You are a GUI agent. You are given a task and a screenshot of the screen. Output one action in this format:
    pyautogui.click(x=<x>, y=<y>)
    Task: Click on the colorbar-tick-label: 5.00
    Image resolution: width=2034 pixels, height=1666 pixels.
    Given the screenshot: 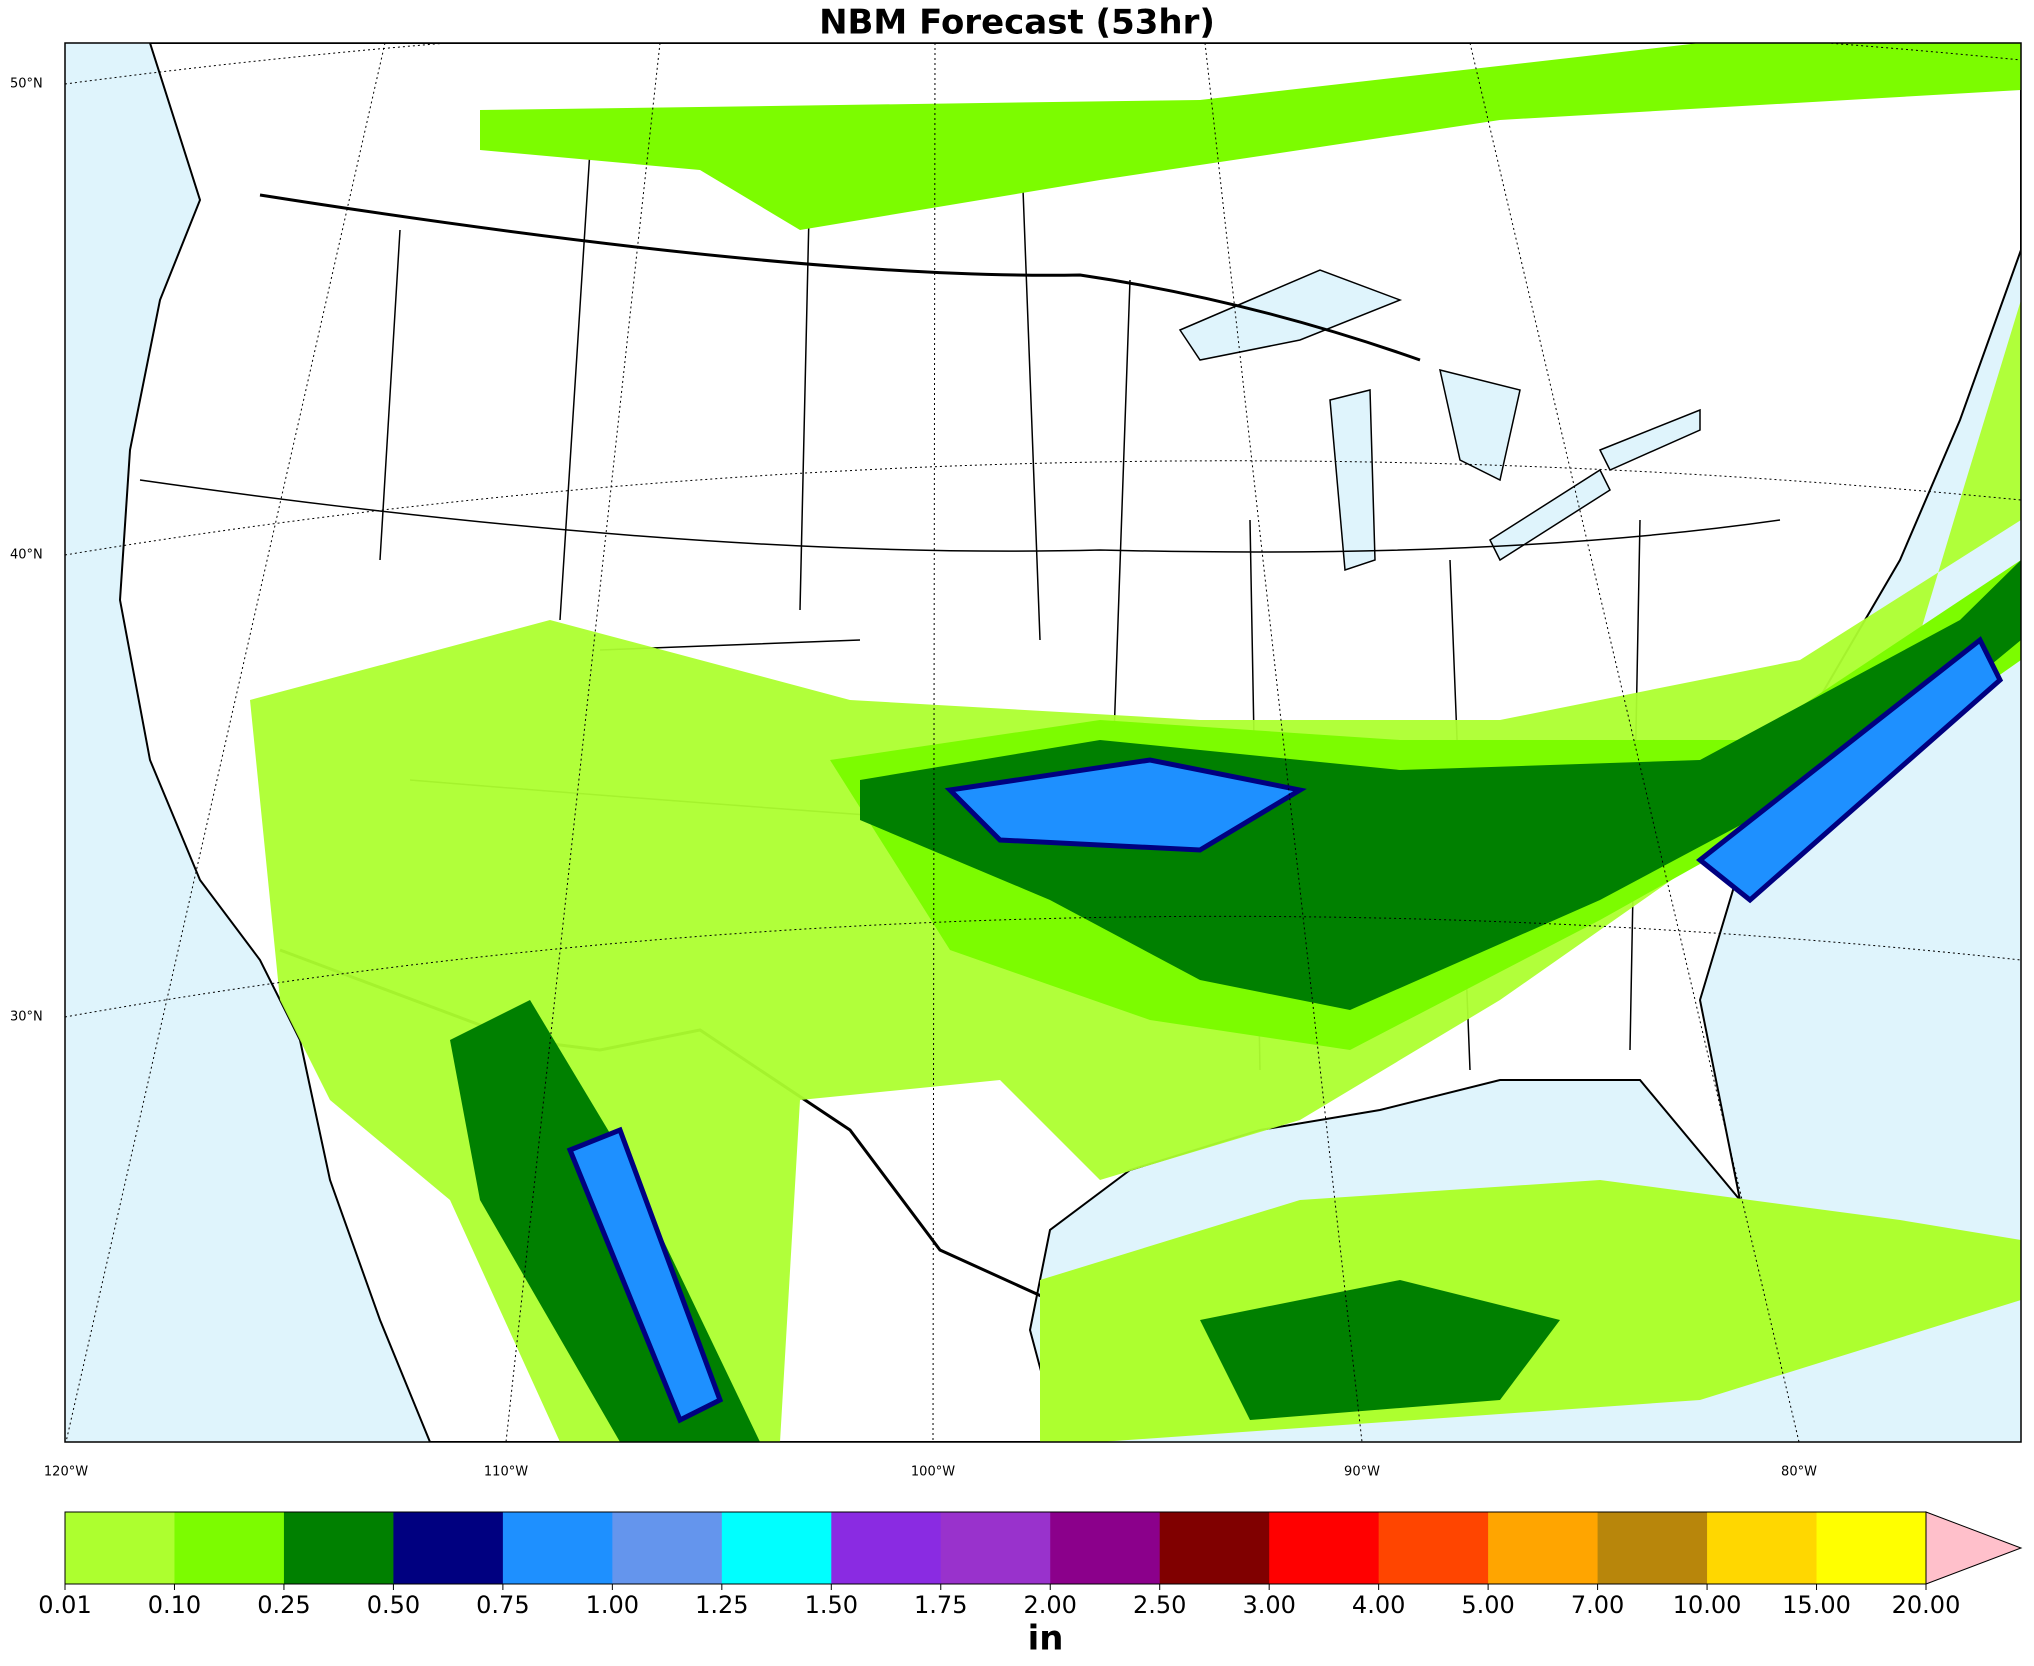 What is the action you would take?
    pyautogui.click(x=1487, y=1605)
    